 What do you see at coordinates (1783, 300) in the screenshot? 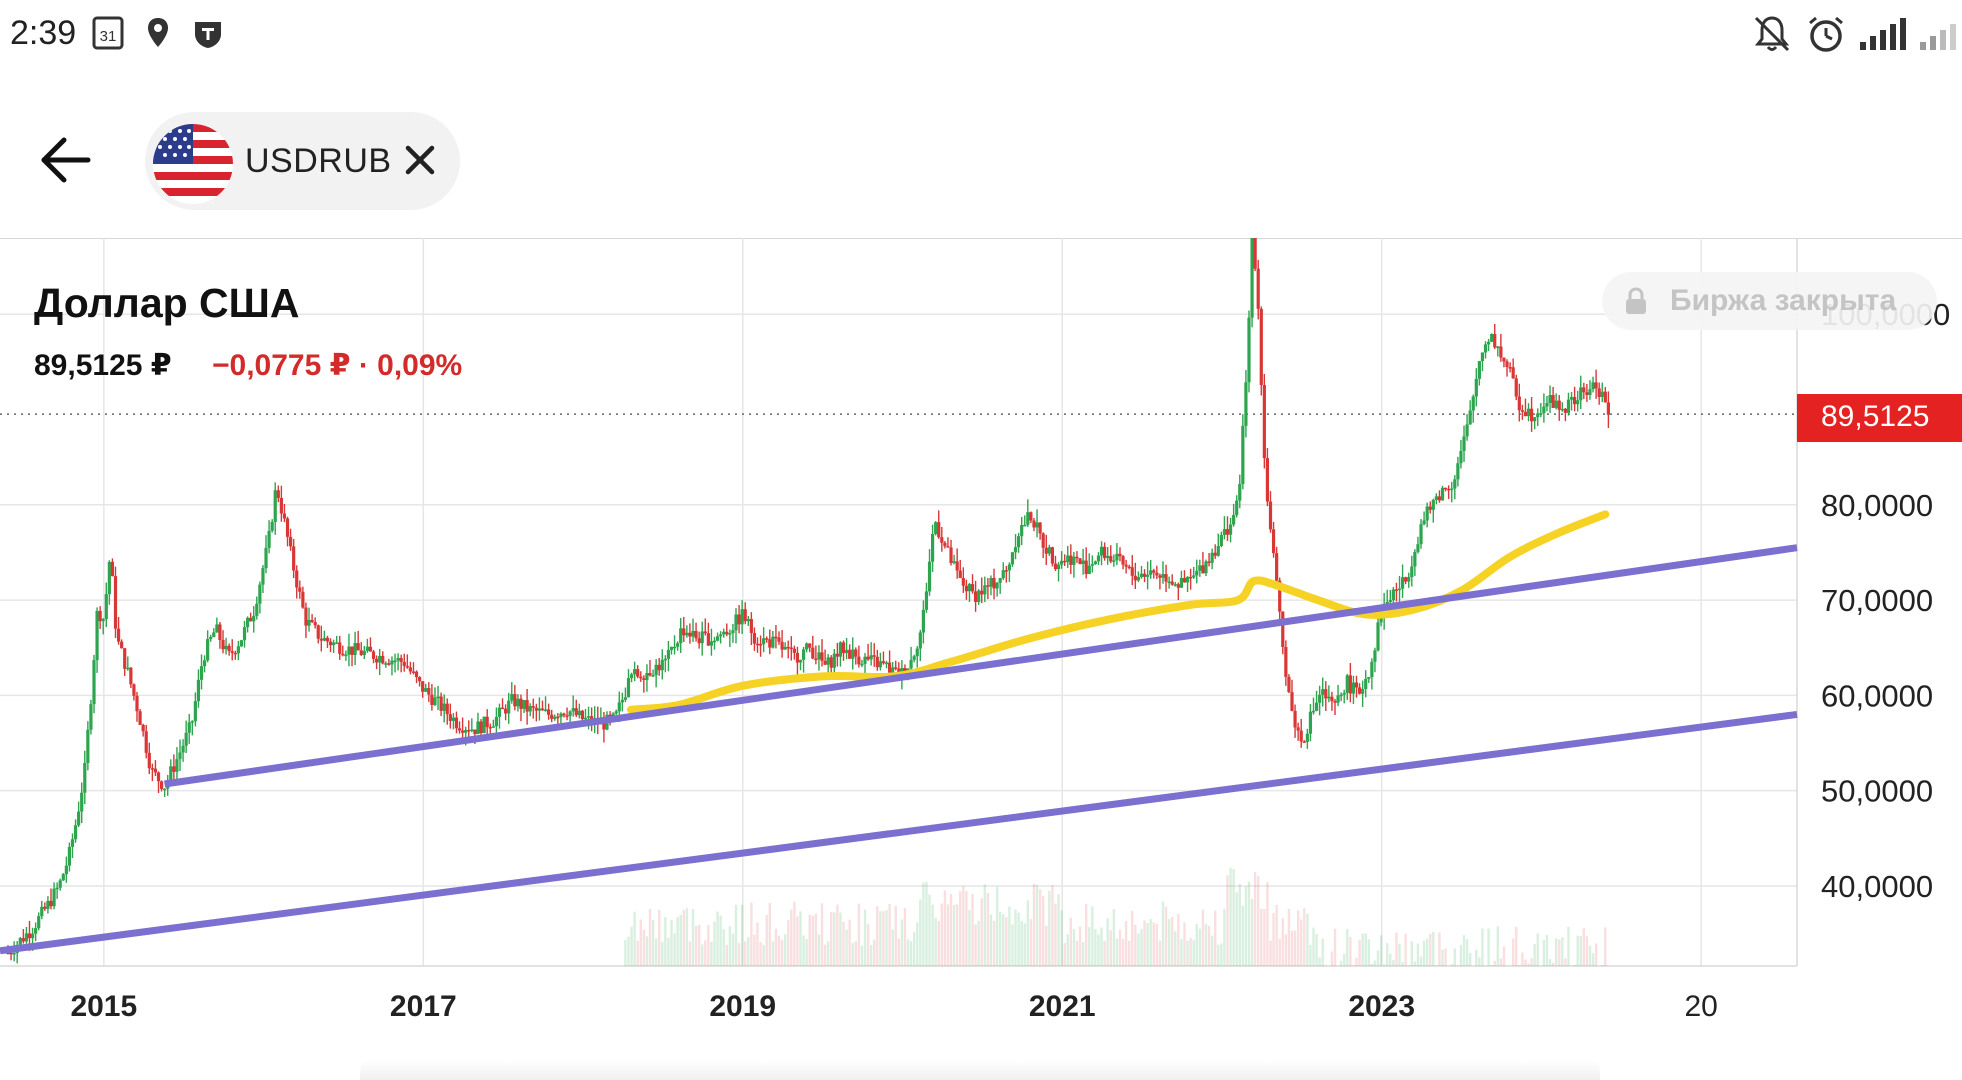
I see `market-status-text: Биржа закрыта` at bounding box center [1783, 300].